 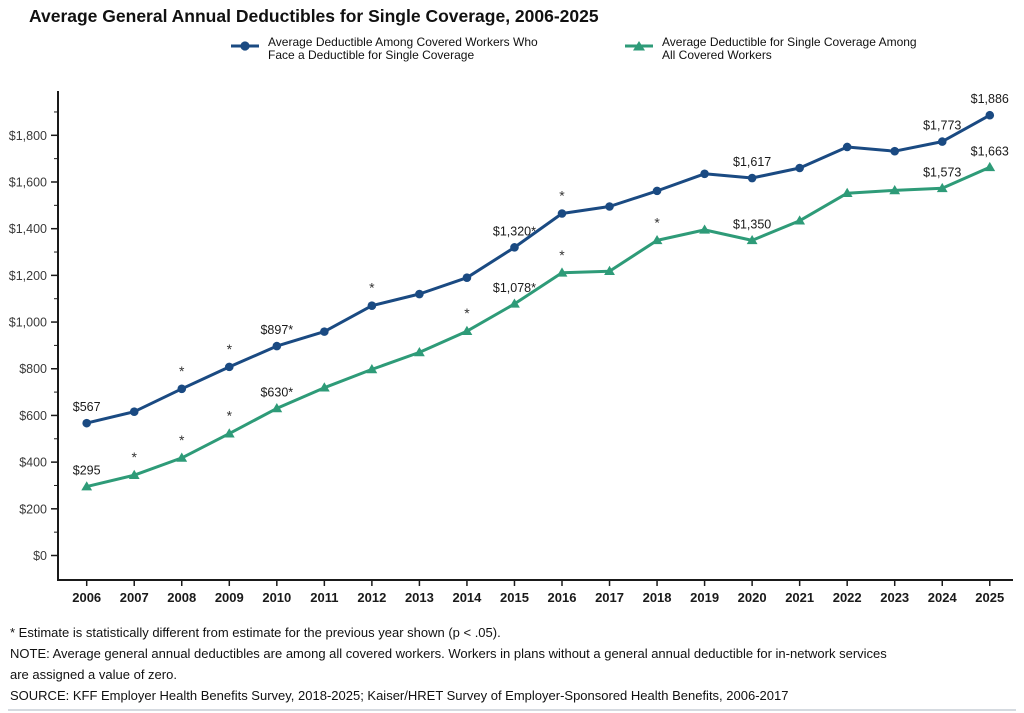 I want to click on x-tick-label: 2013, so click(x=419, y=597).